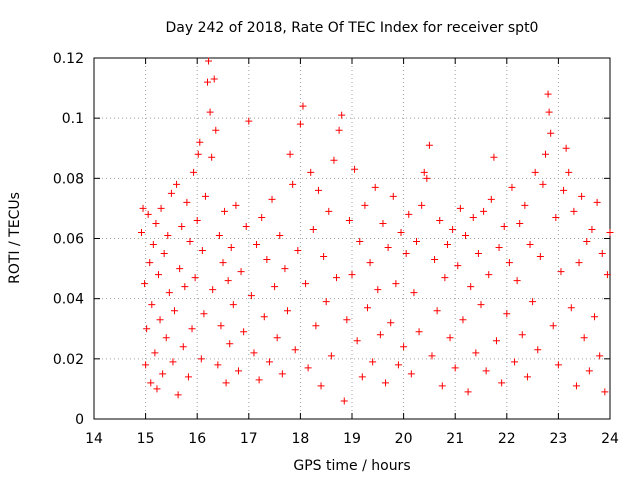 This screenshot has height=480, width=640. Describe the element at coordinates (68, 59) in the screenshot. I see `y-tick-label: 0.12` at that location.